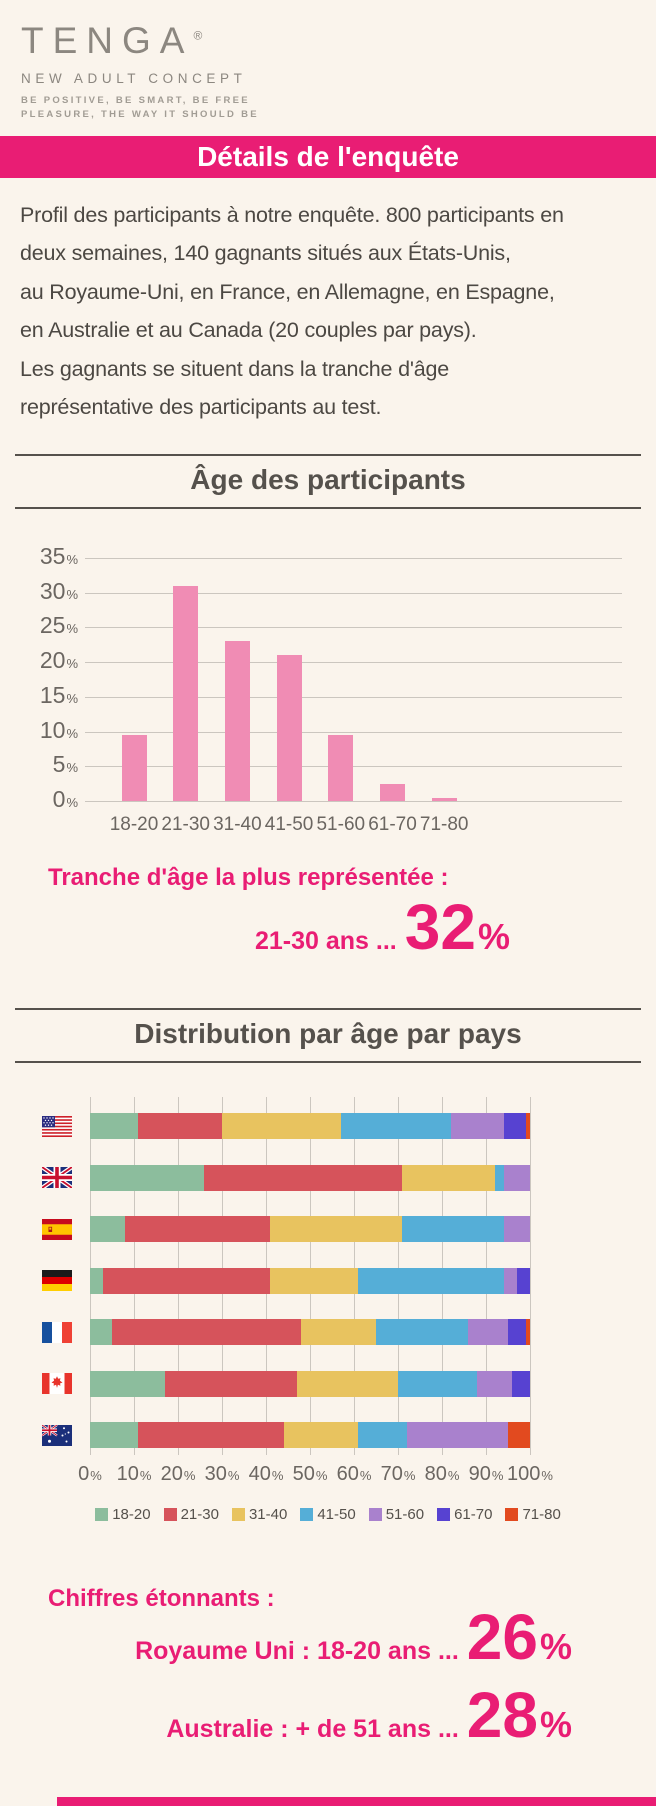 This screenshot has width=656, height=1806. Describe the element at coordinates (396, 1514) in the screenshot. I see `legend-item: 51-60` at that location.